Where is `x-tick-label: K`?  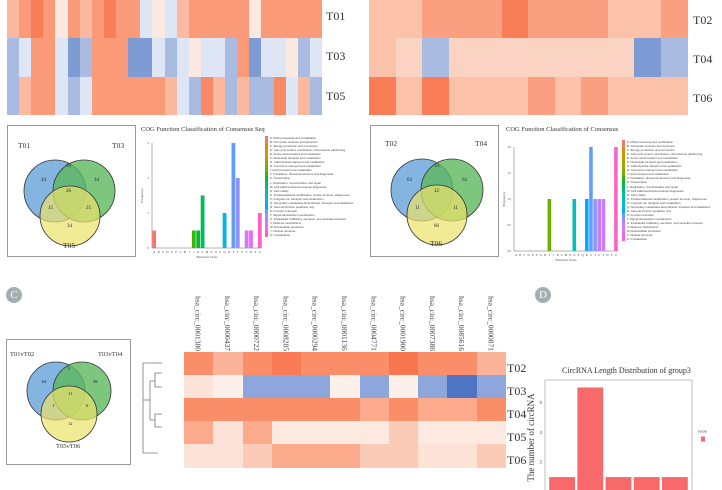
x-tick-label: K is located at coordinates (558, 255).